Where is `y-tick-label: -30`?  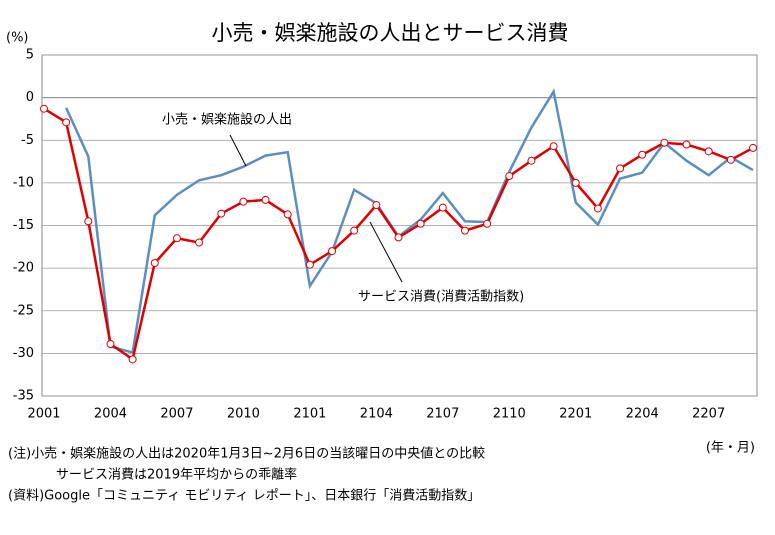
y-tick-label: -30 is located at coordinates (23, 353).